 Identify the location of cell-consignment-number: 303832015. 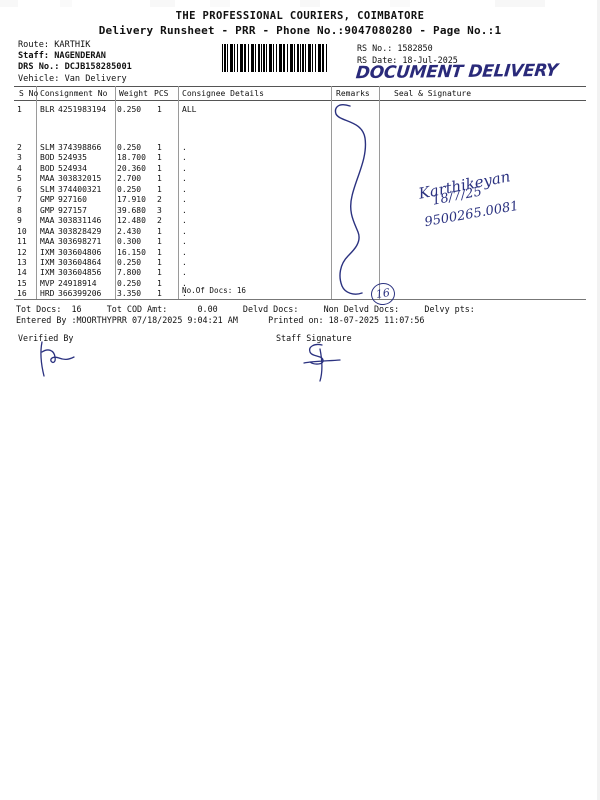
(80, 179).